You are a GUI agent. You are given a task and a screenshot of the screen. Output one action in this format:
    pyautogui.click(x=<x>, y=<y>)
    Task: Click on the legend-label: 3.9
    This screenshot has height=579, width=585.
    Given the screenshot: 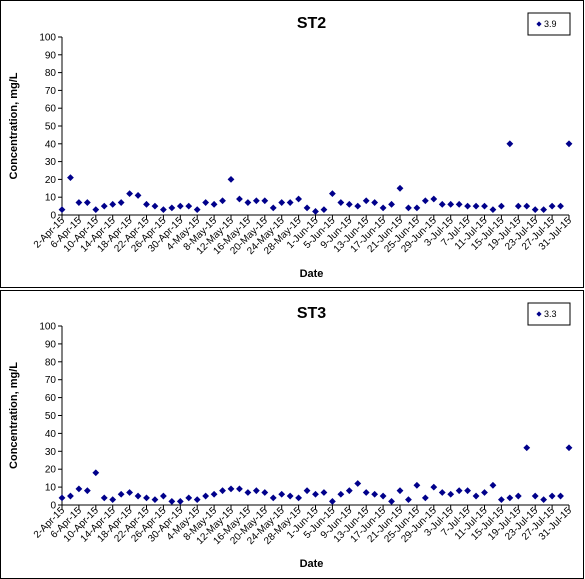 What is the action you would take?
    pyautogui.click(x=550, y=24)
    